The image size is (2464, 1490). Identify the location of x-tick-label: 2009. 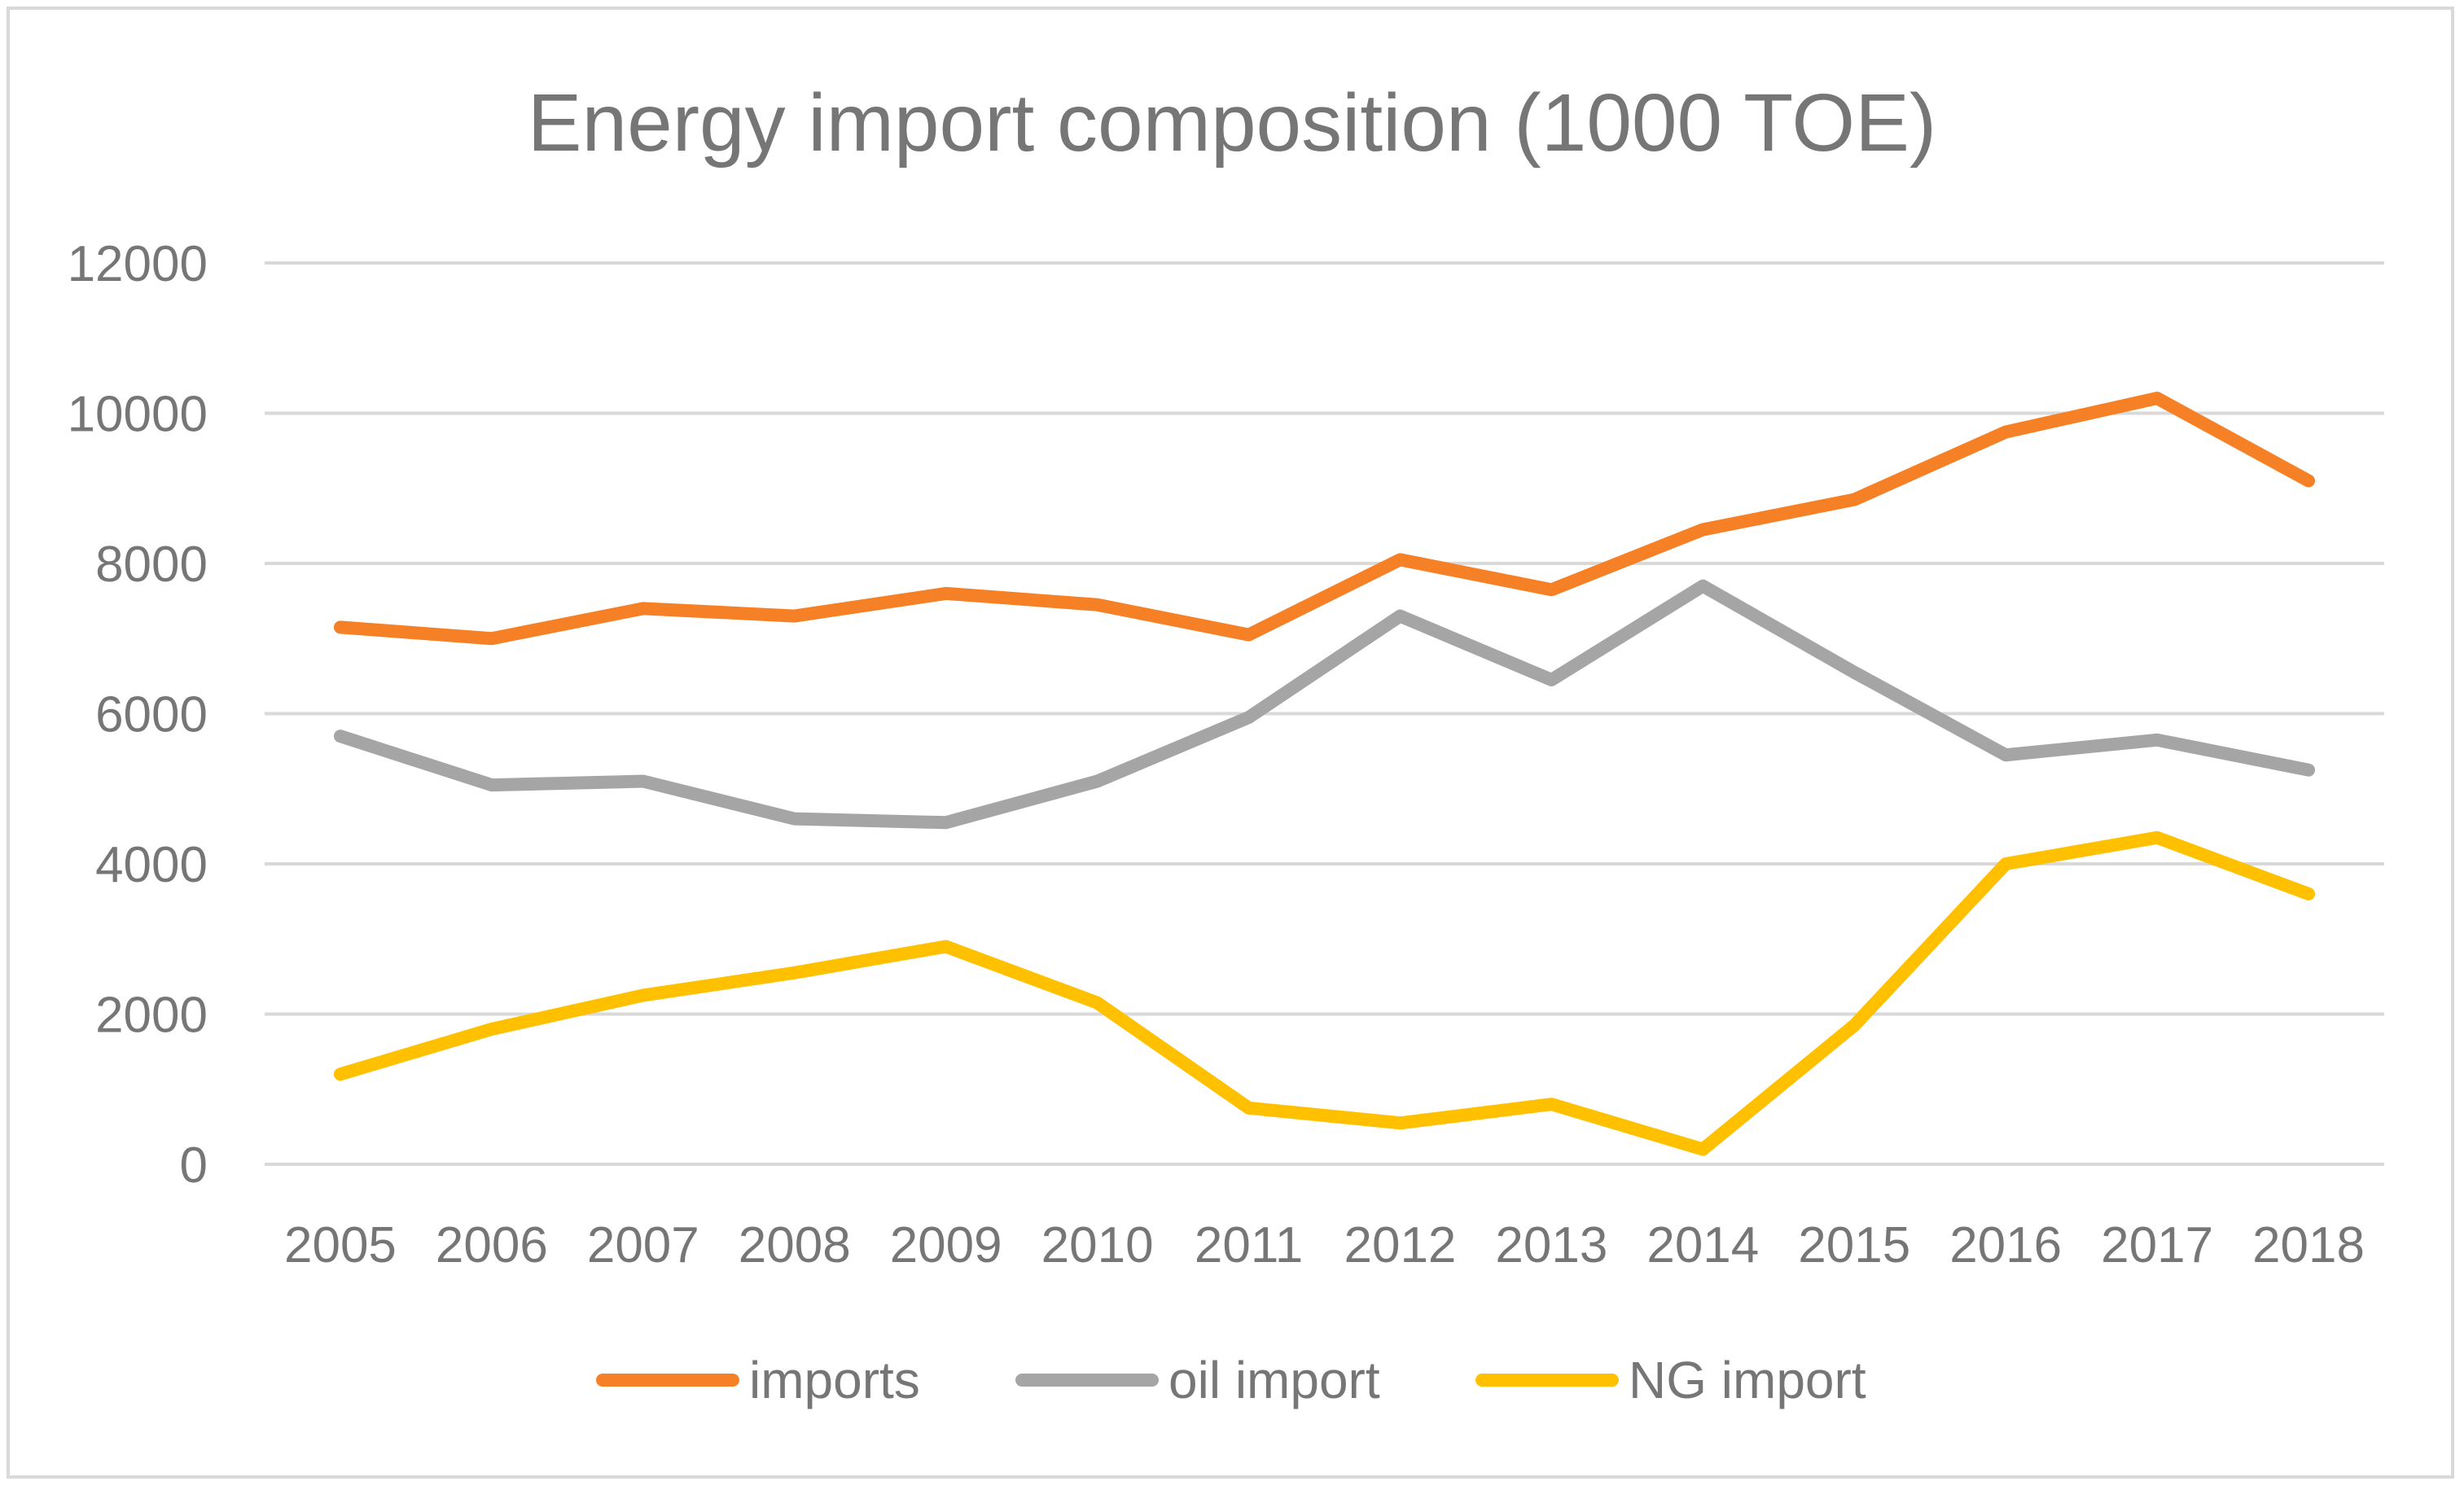
(946, 1245).